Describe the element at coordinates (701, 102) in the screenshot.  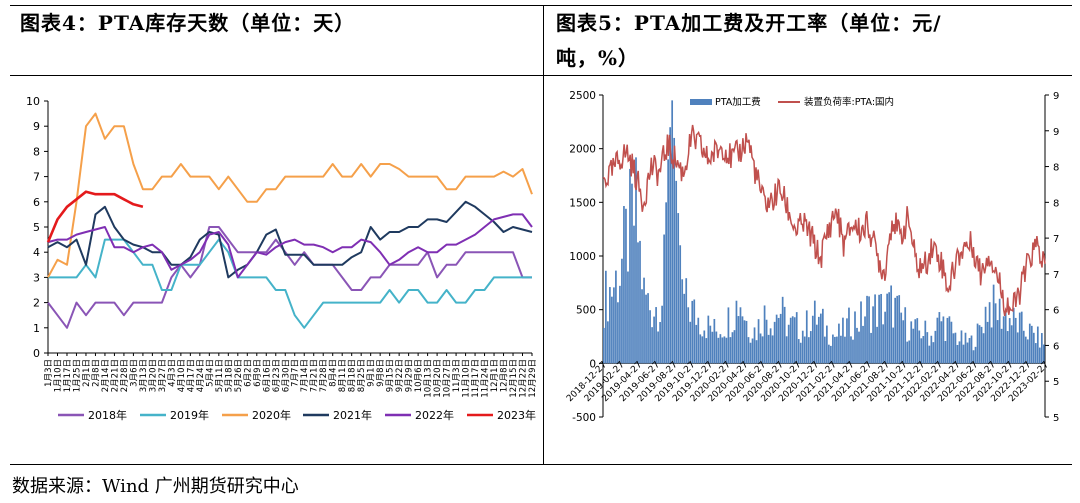
I see `legend-swatch-spread` at that location.